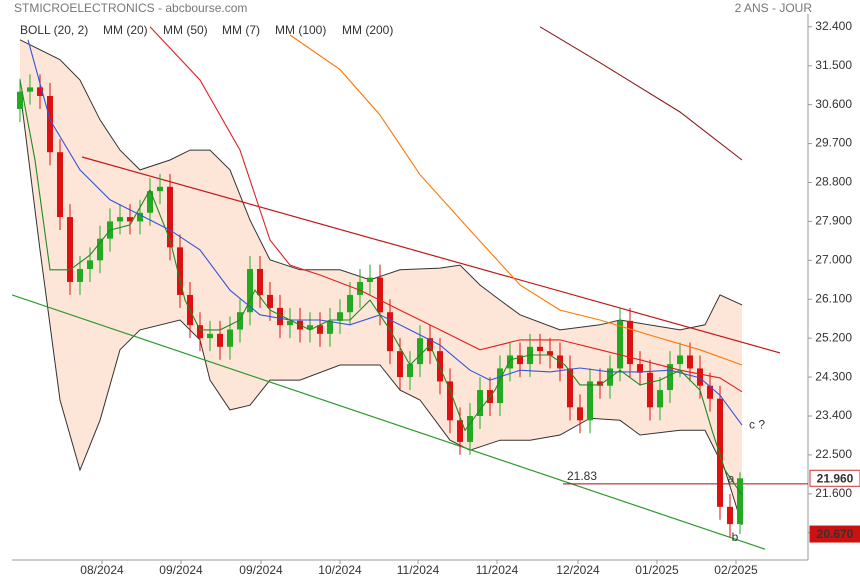  I want to click on y-tick-label: 26.100, so click(833, 298).